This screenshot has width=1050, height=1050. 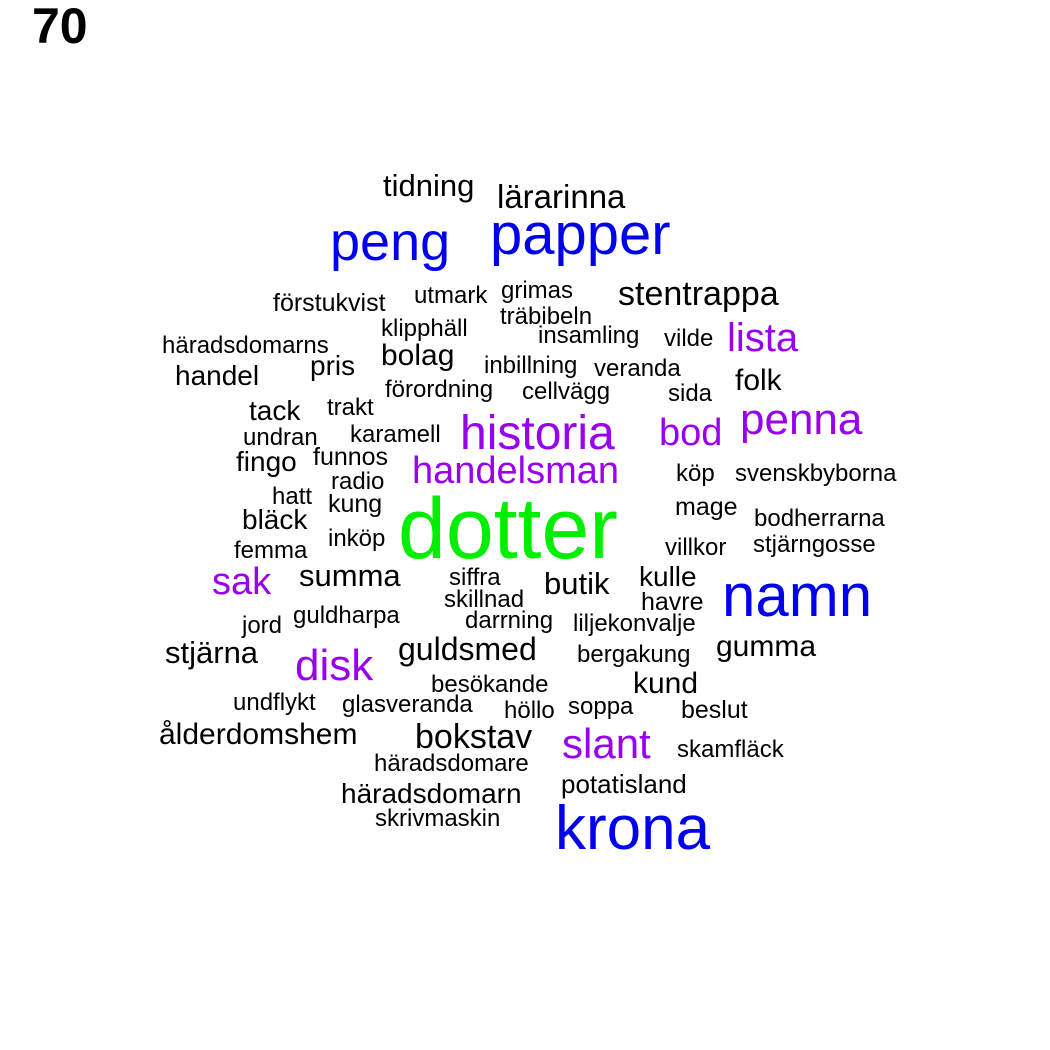 I want to click on cloud-word: utmark, so click(x=451, y=295).